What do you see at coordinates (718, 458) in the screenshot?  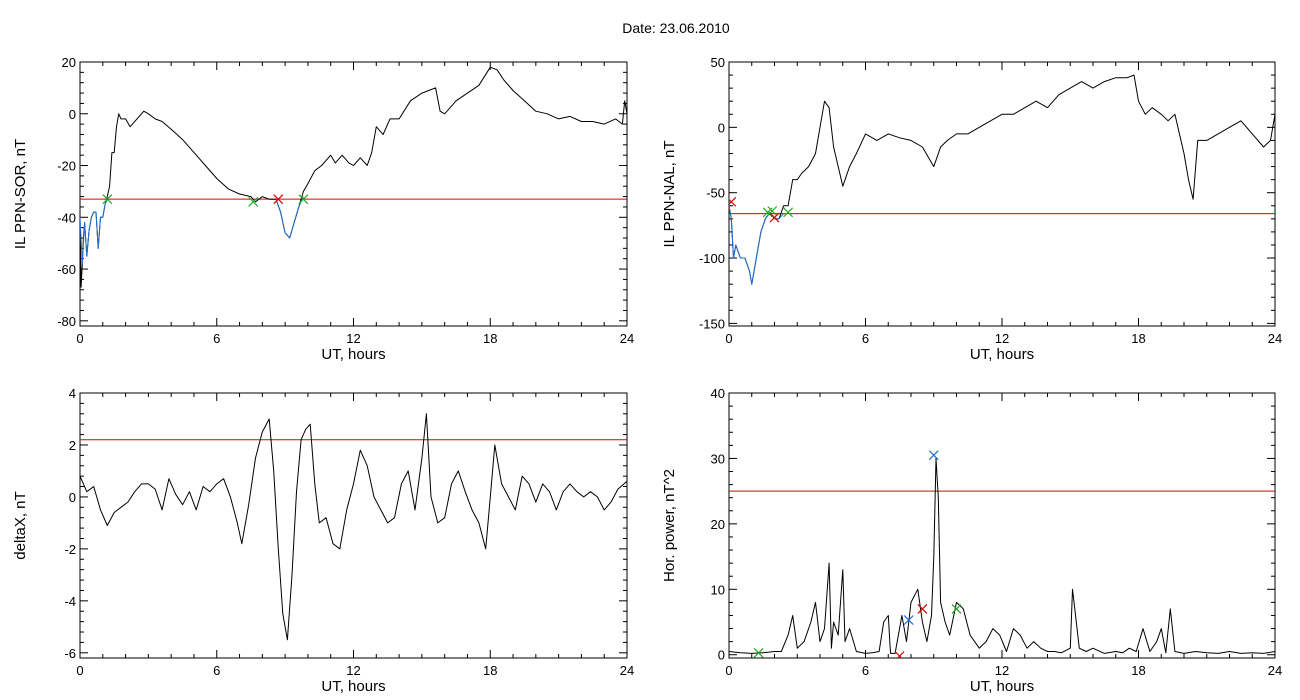 I see `y-tick-label: 30` at bounding box center [718, 458].